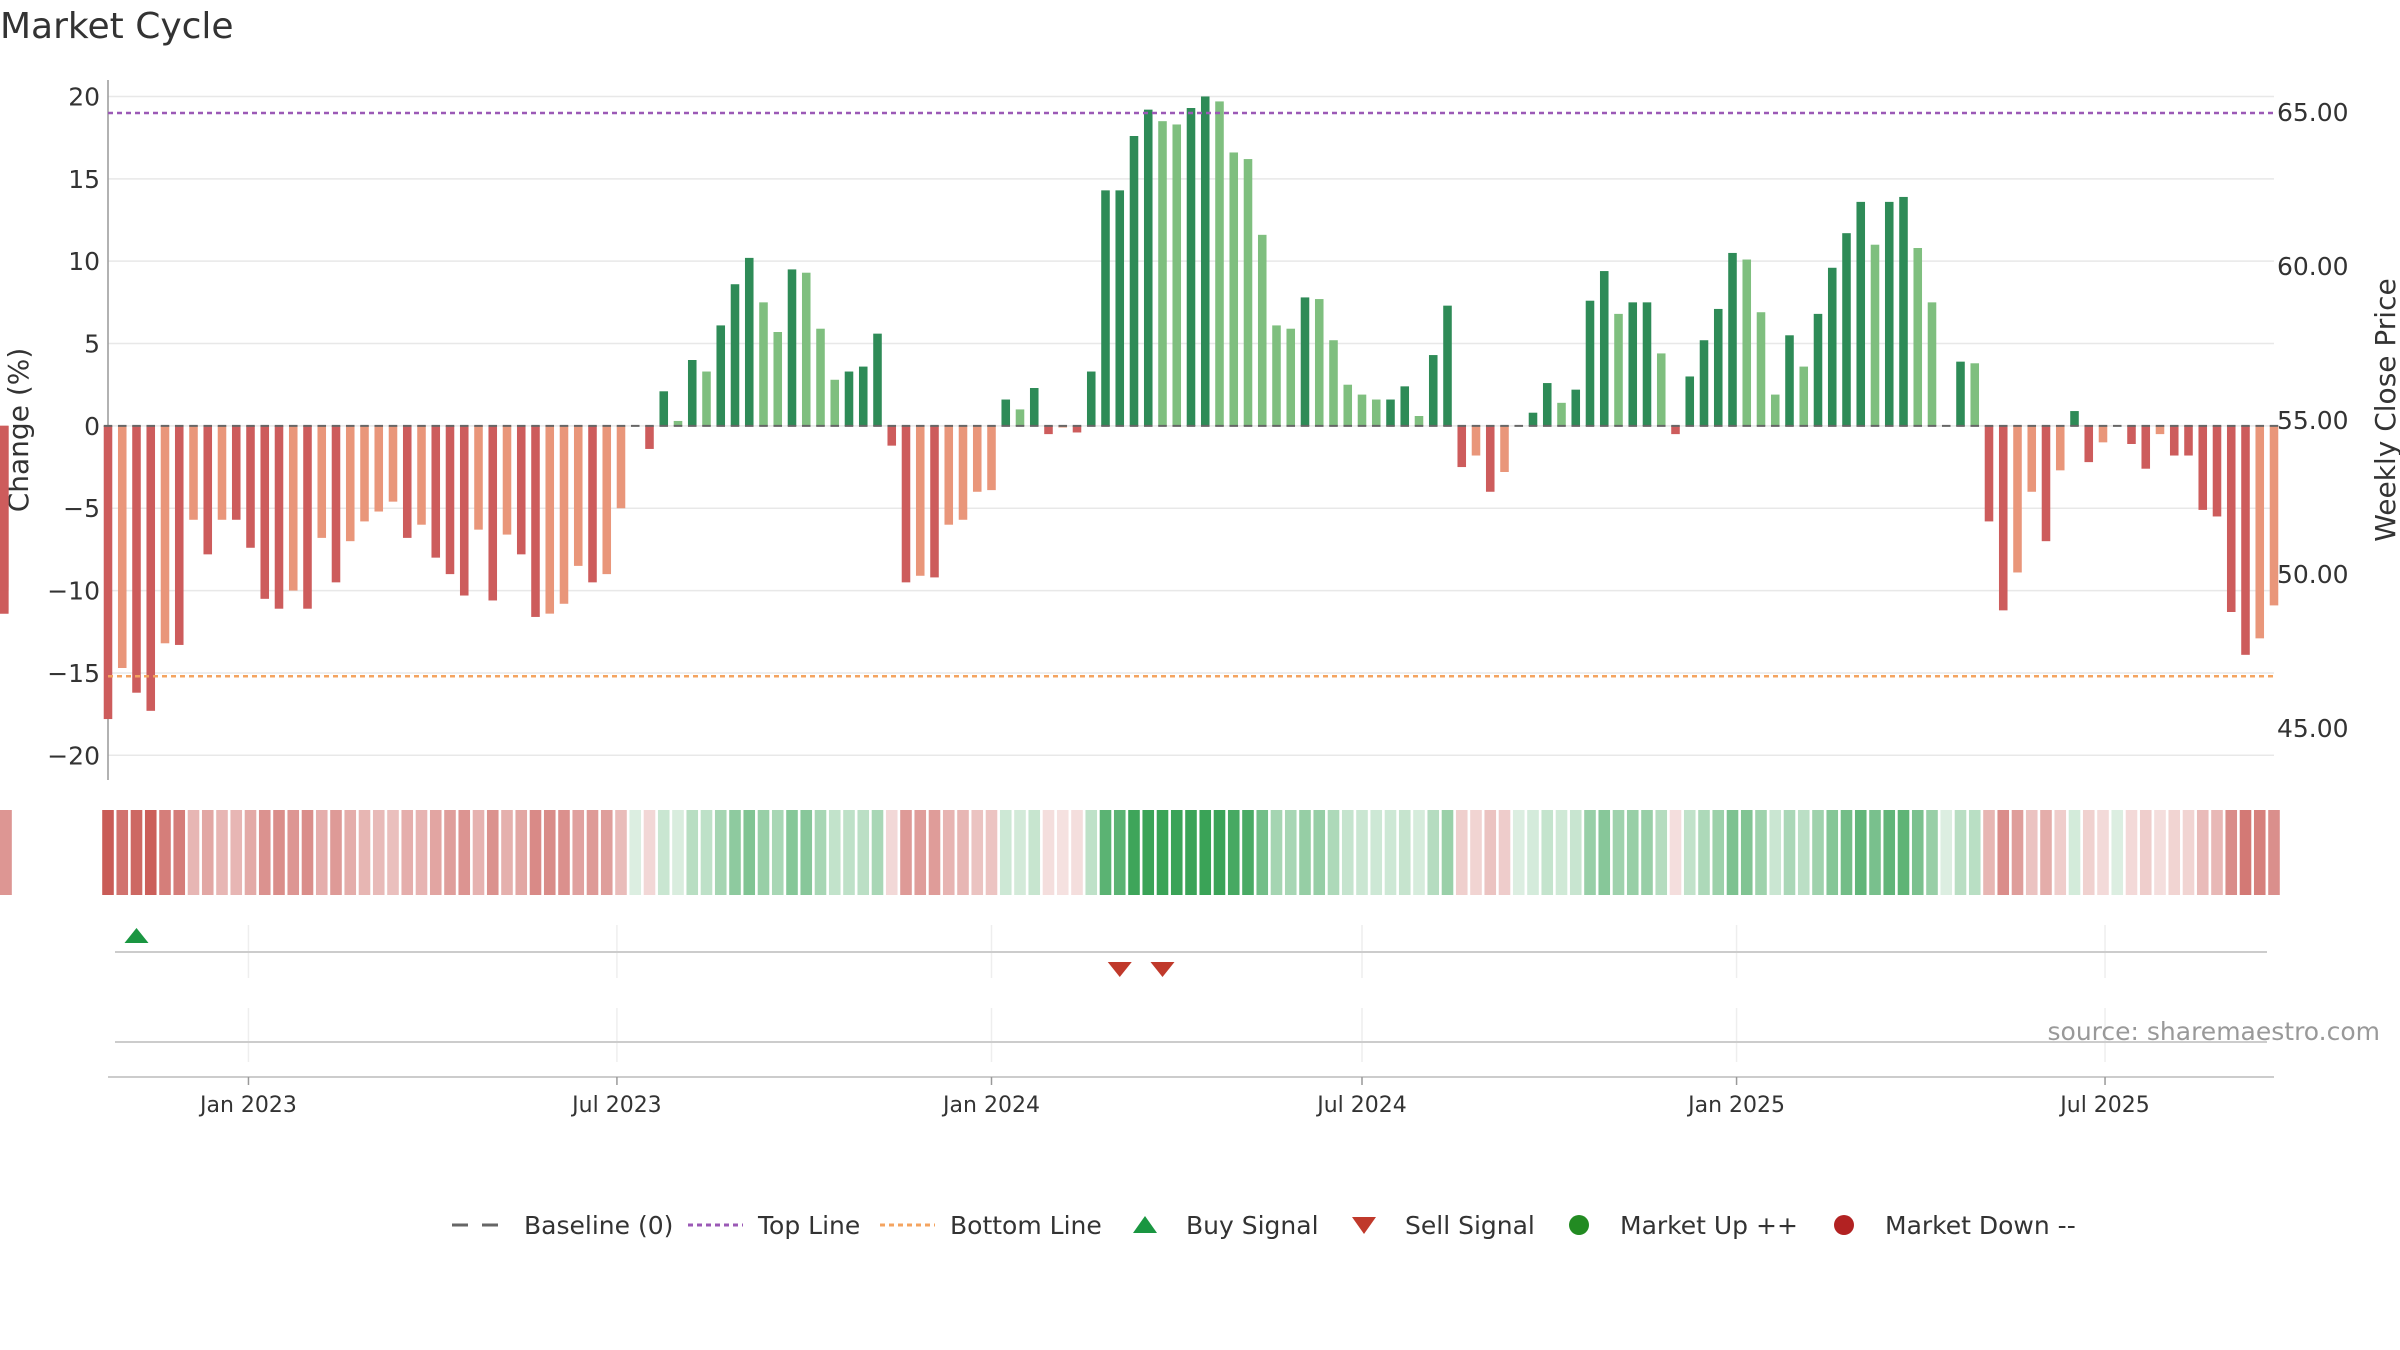  Describe the element at coordinates (1252, 1225) in the screenshot. I see `legend-label: Buy Signal` at that location.